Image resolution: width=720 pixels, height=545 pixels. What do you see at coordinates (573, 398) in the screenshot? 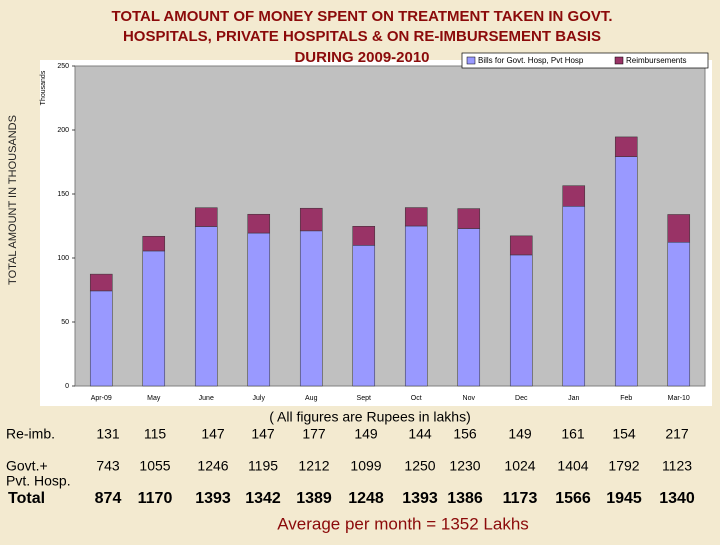
I see `x-tick-label: Jan` at bounding box center [573, 398].